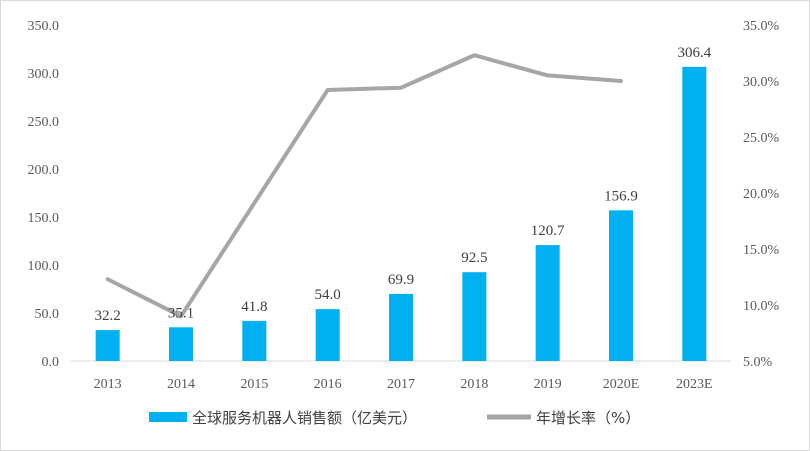 The width and height of the screenshot is (810, 451). I want to click on bar-value-label: 156.9, so click(621, 196).